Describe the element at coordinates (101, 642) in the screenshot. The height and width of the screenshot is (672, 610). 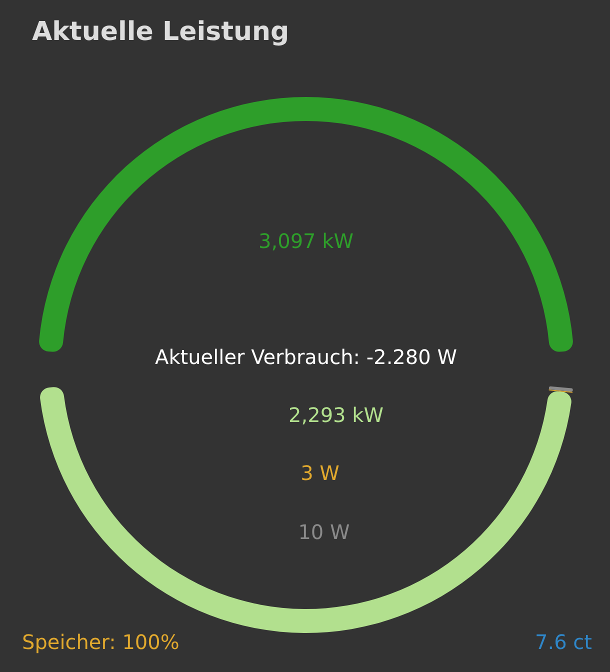
I see `text: Speicher: 100%` at that location.